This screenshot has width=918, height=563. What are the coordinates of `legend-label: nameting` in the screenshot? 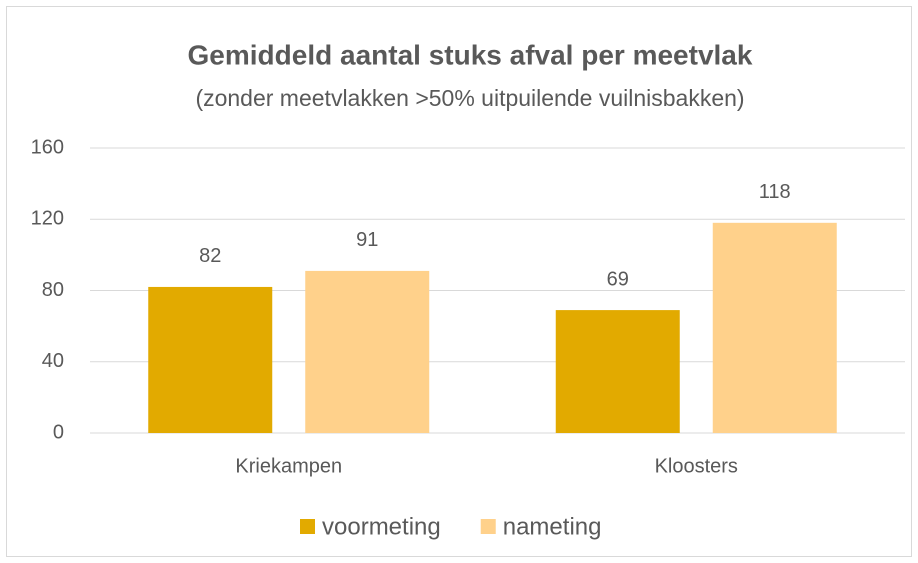 It's located at (552, 526).